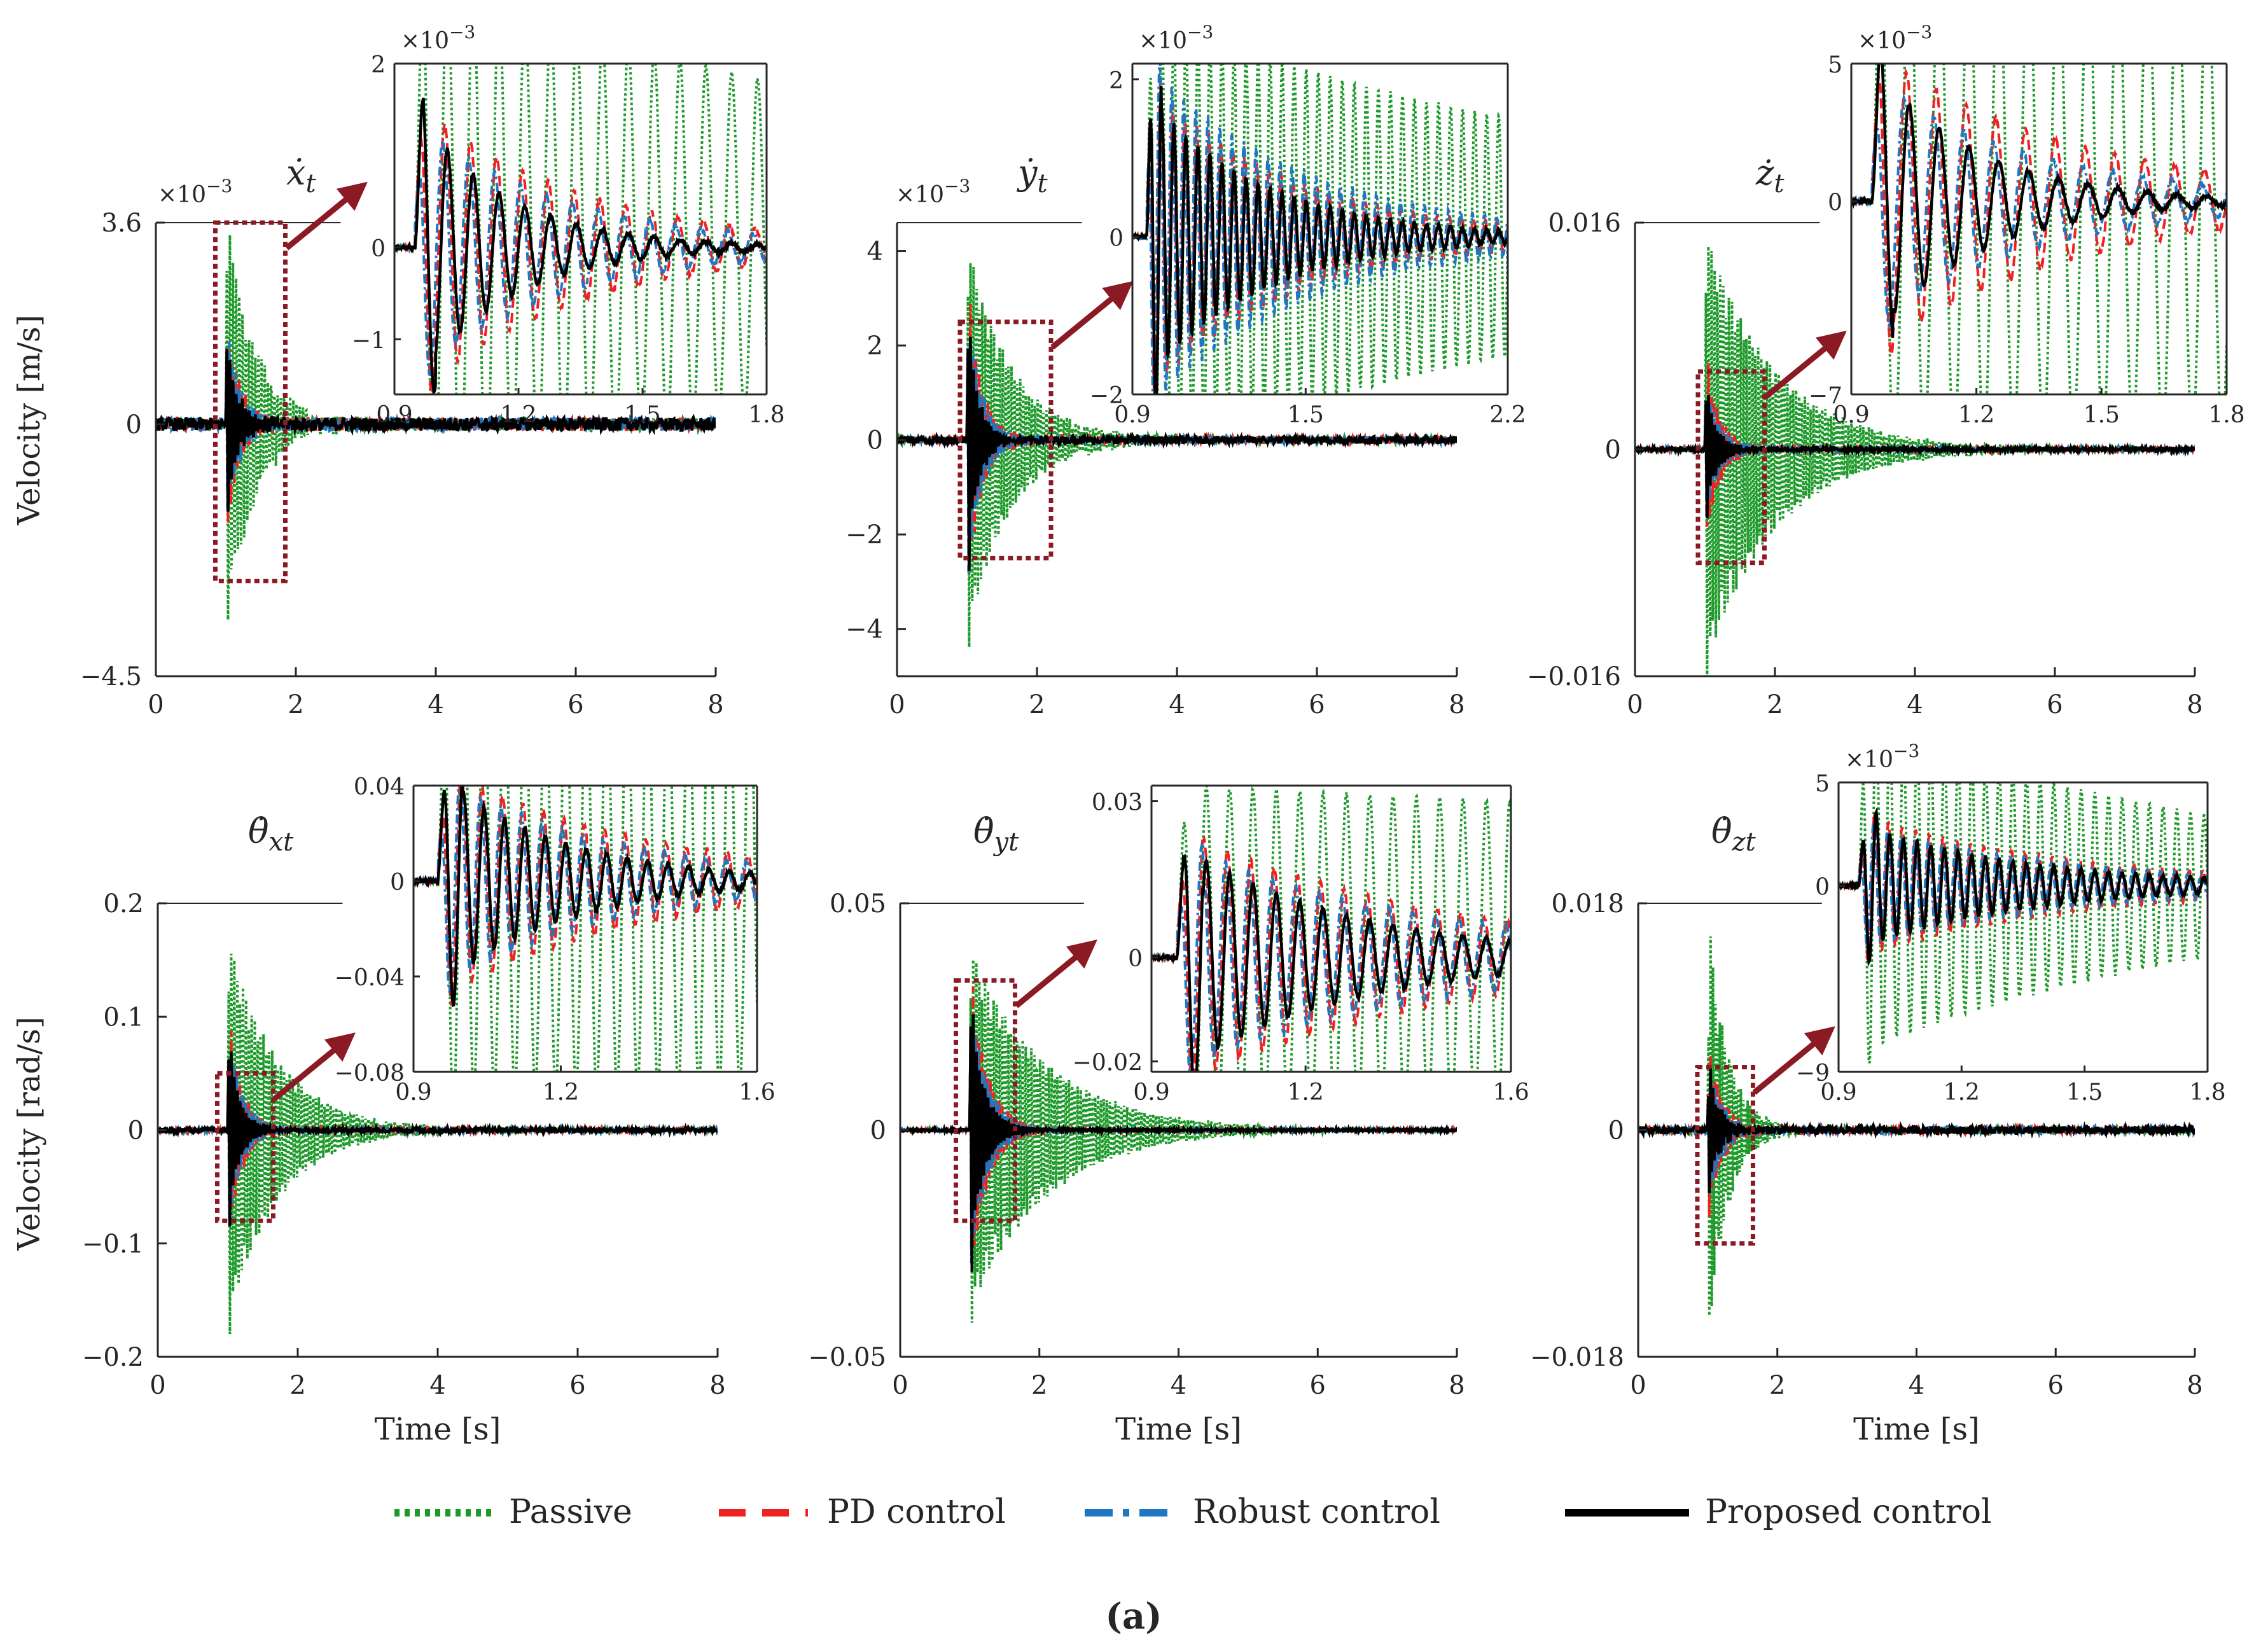  What do you see at coordinates (394, 415) in the screenshot?
I see `panel-xt-inset-xtick-label: 0.9` at bounding box center [394, 415].